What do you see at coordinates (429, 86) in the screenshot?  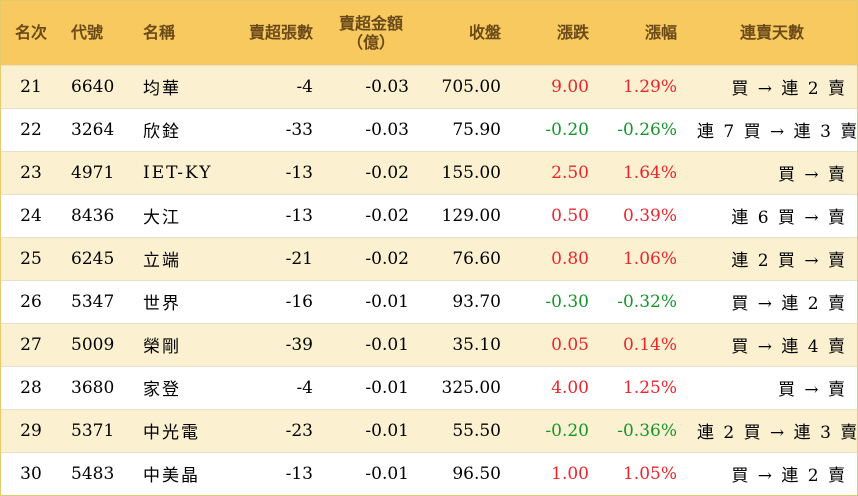 I see `table-row: 21 6640 均華 -4 -0.03 705.00 9.00 1.29% 買 → 連 2 賣` at bounding box center [429, 86].